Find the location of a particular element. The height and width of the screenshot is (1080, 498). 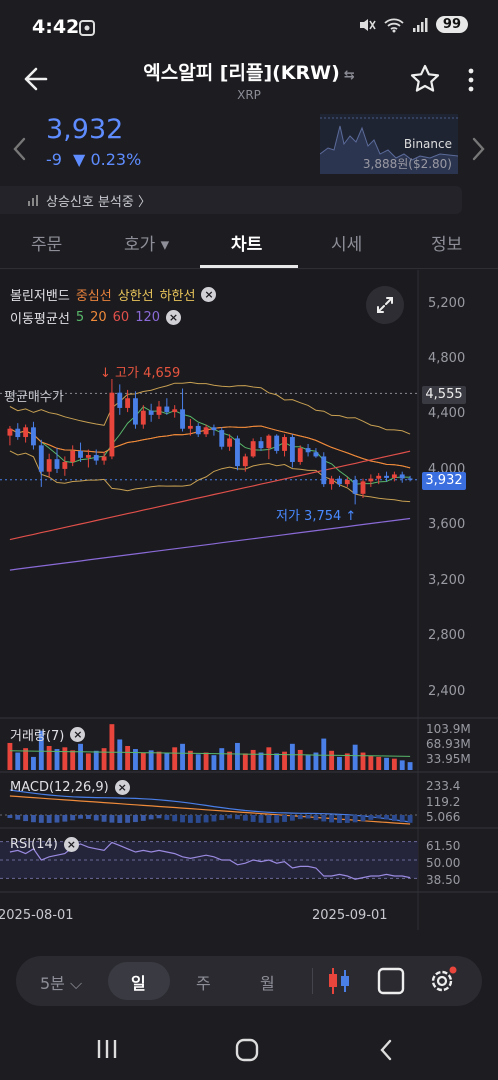

tab-chart: 차트 is located at coordinates (247, 245).